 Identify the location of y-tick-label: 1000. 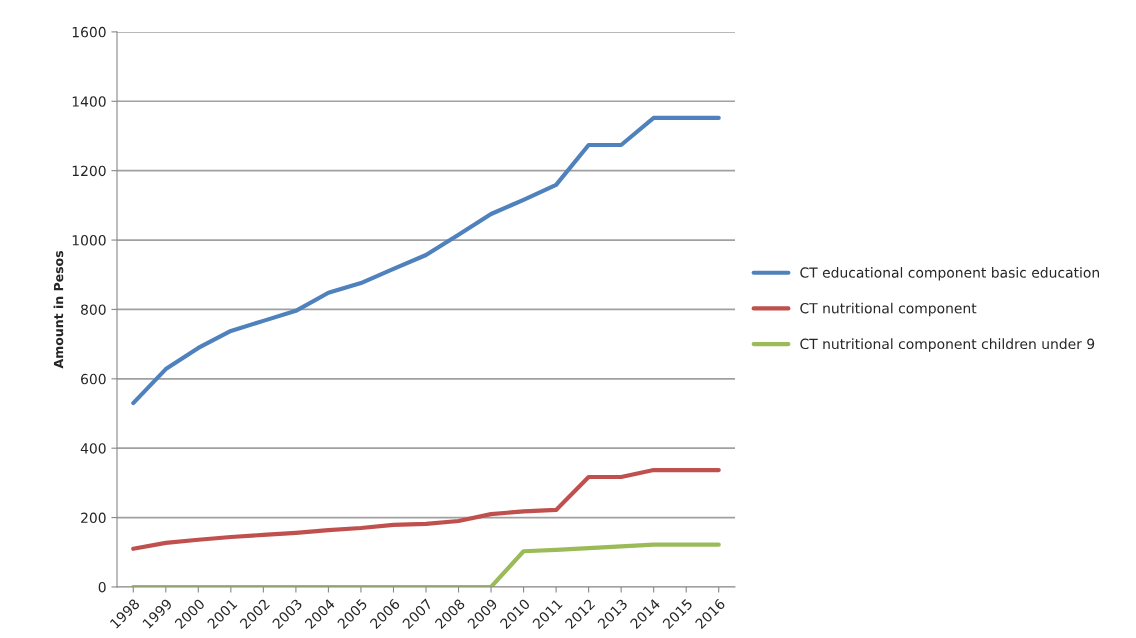
(89, 240).